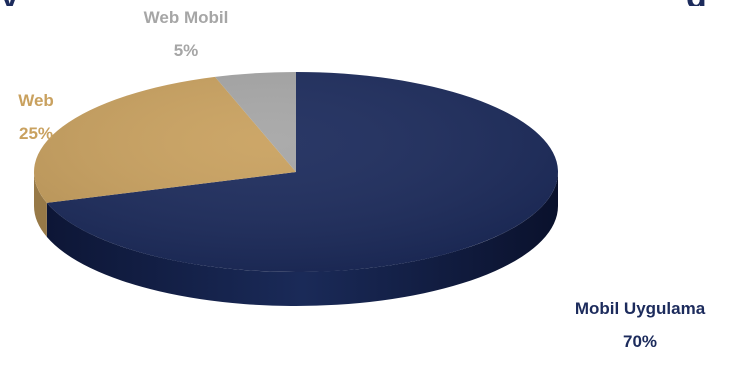  What do you see at coordinates (186, 17) in the screenshot?
I see `slice-name-label-web-mobil: Web Mobil` at bounding box center [186, 17].